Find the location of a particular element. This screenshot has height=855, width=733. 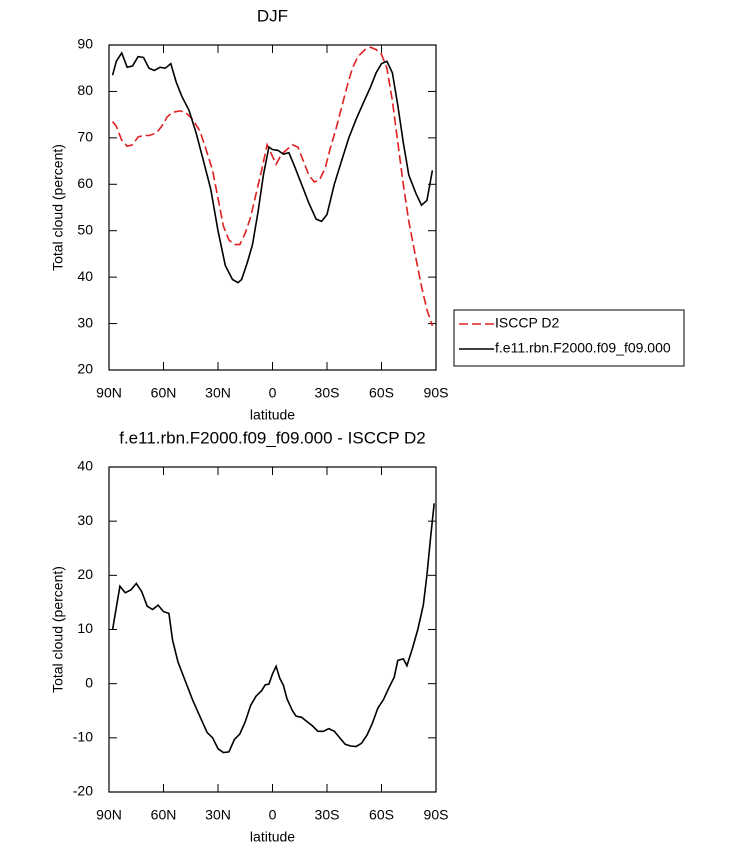

y-tick-label: -20 is located at coordinates (83, 791).